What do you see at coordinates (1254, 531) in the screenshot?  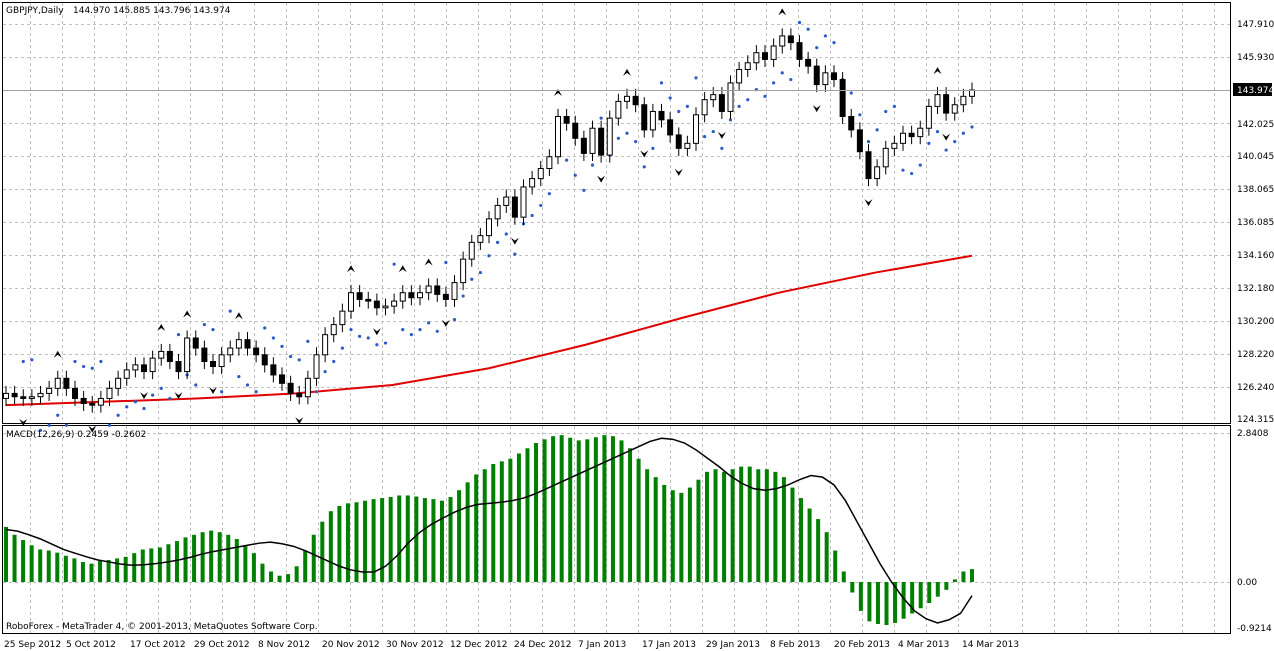 I see `macd-axis: 2.8408 0.00 -0.9214` at bounding box center [1254, 531].